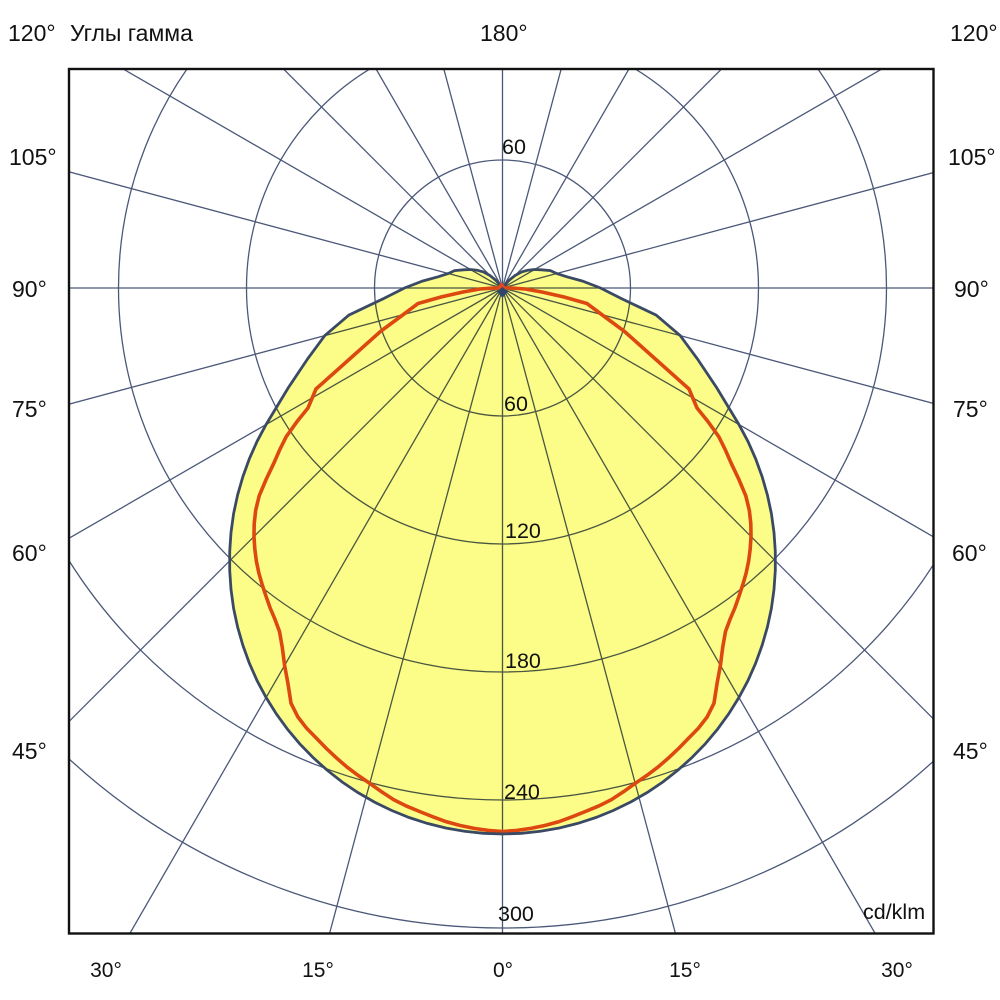 Image resolution: width=1000 pixels, height=1000 pixels. Describe the element at coordinates (516, 914) in the screenshot. I see `svg-text: 300` at that location.